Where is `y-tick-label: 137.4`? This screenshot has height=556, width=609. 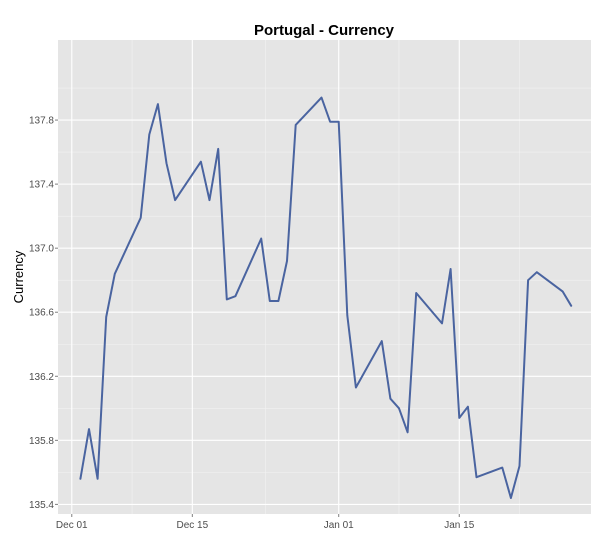
y-tick-label: 137.4 is located at coordinates (41, 185).